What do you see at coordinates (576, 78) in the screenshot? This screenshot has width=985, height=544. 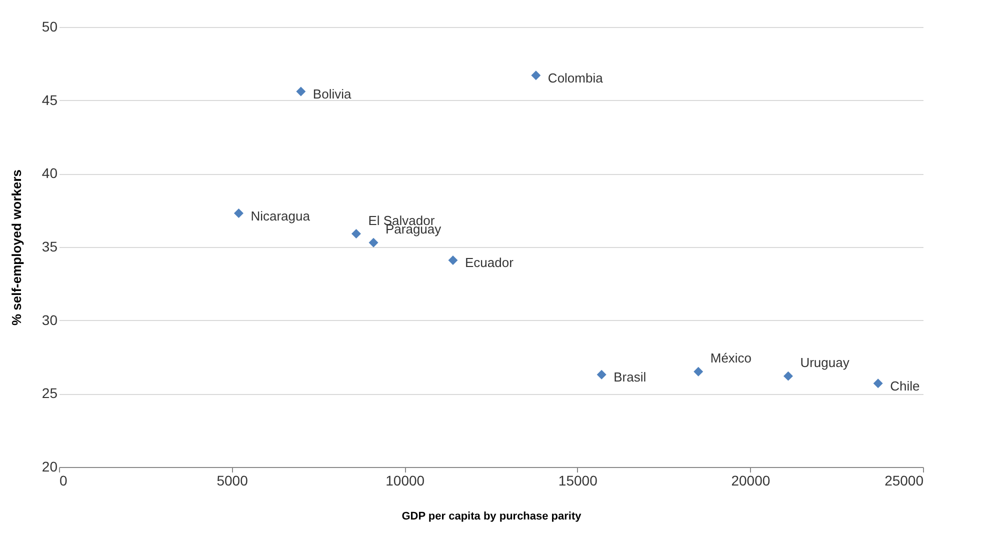 I see `annotation: Colombia` at bounding box center [576, 78].